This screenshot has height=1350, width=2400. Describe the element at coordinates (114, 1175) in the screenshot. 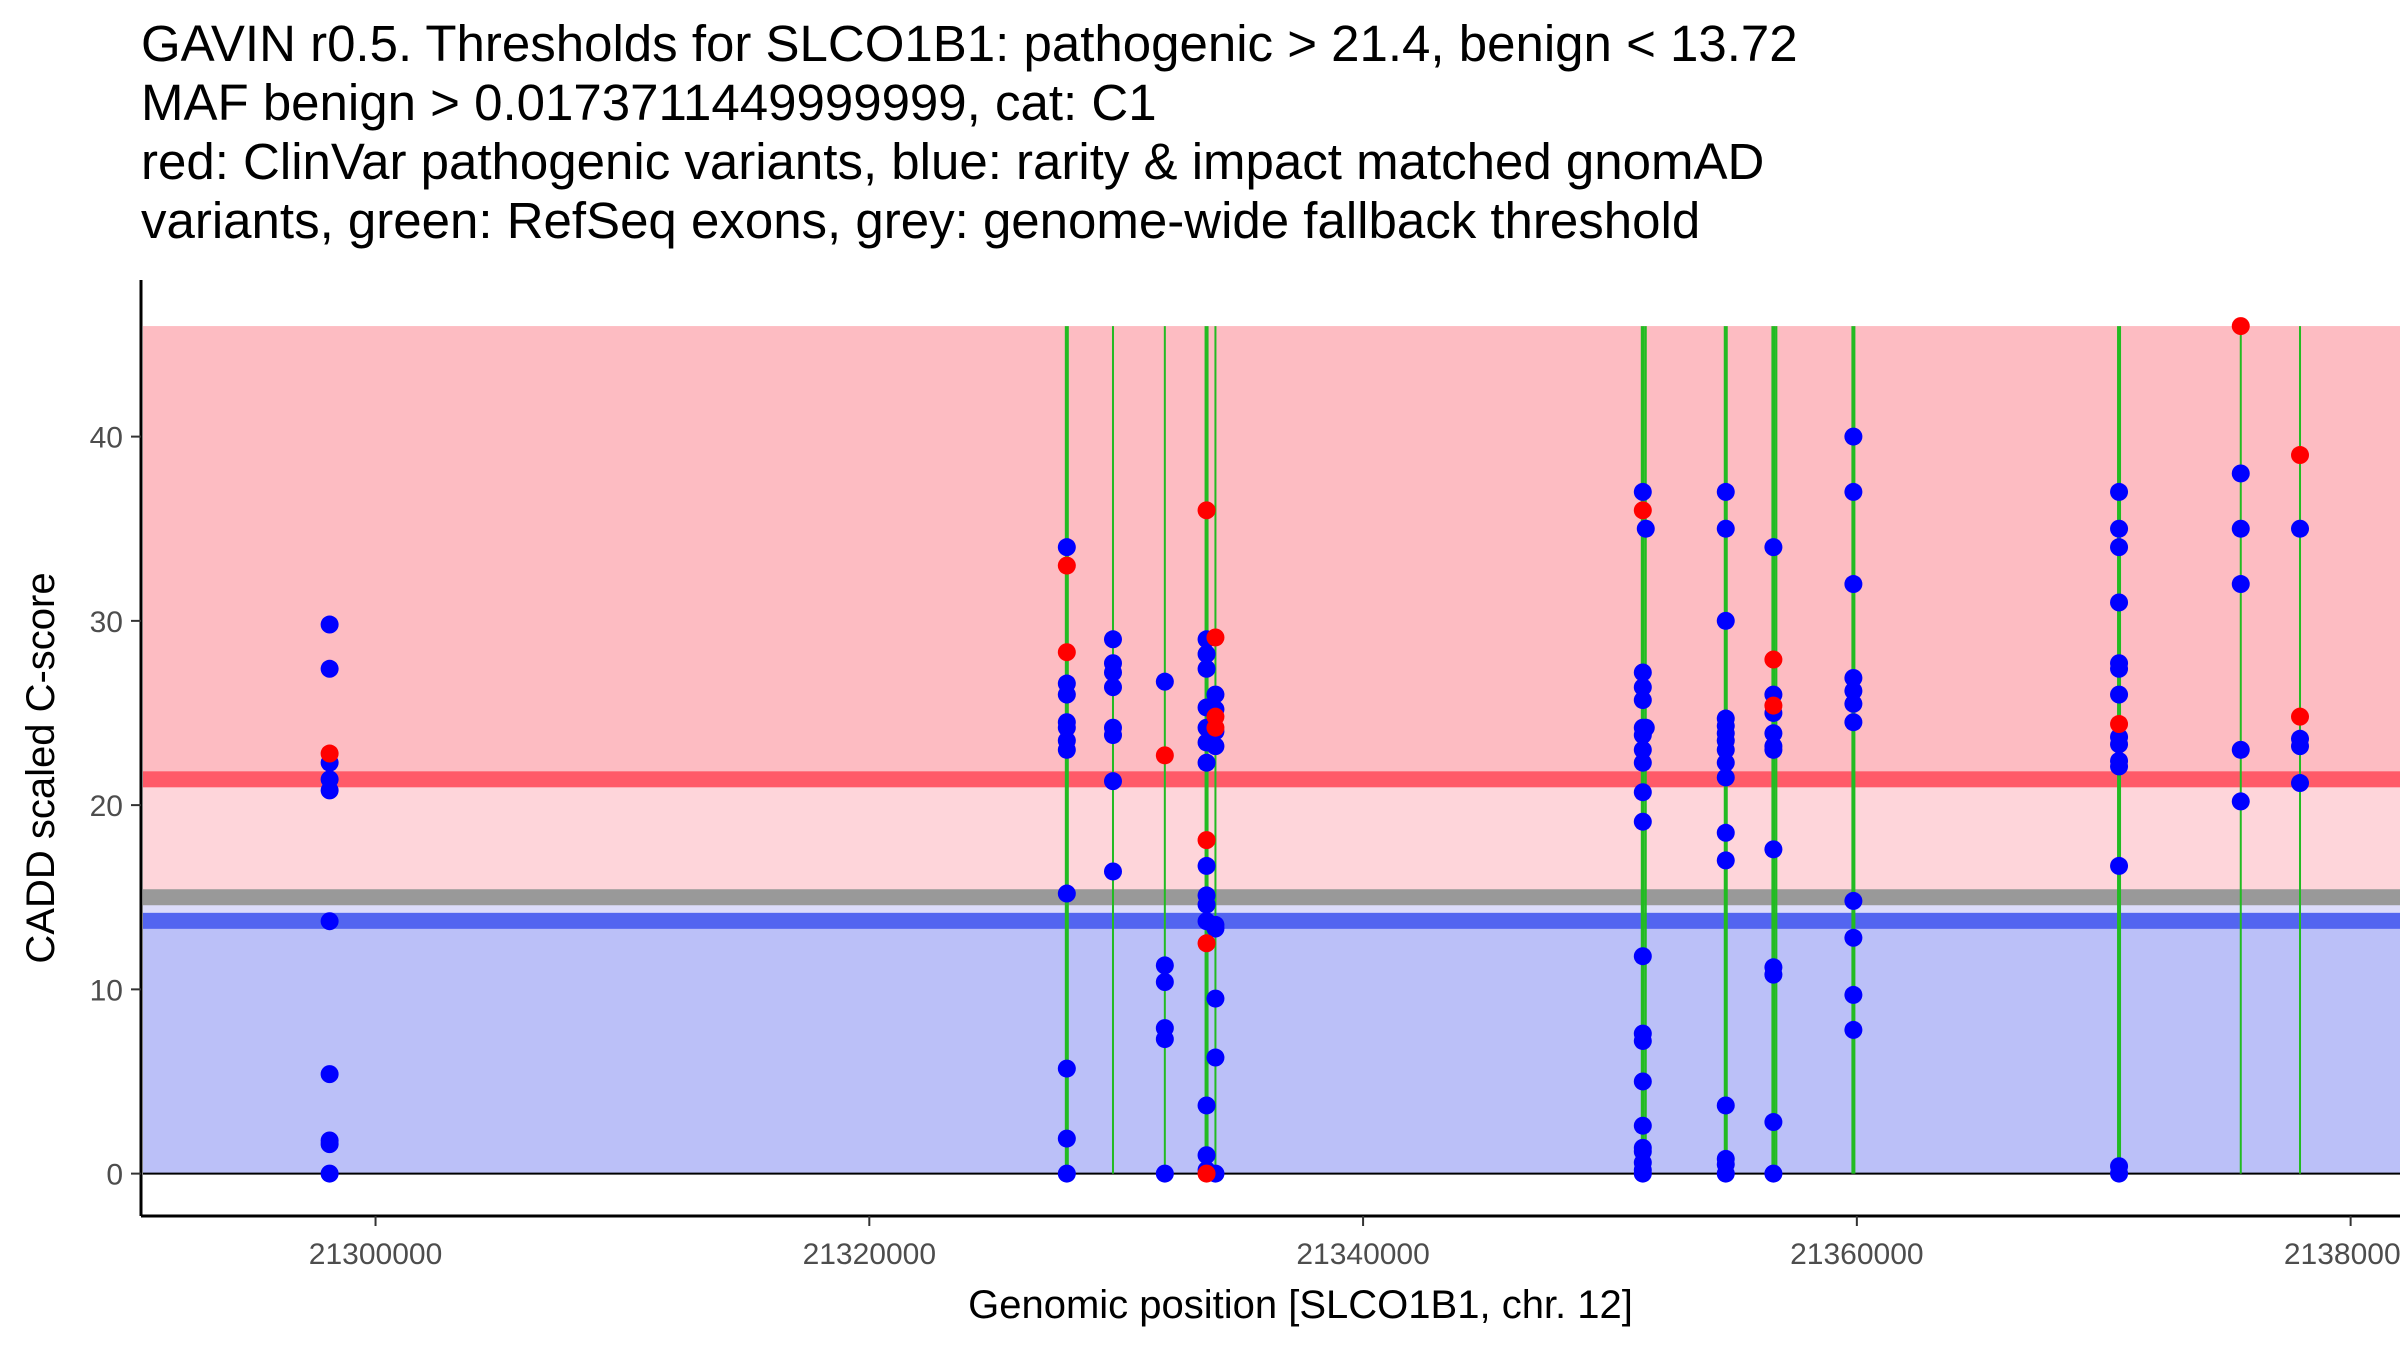

I see `y-tick-label: 0` at that location.